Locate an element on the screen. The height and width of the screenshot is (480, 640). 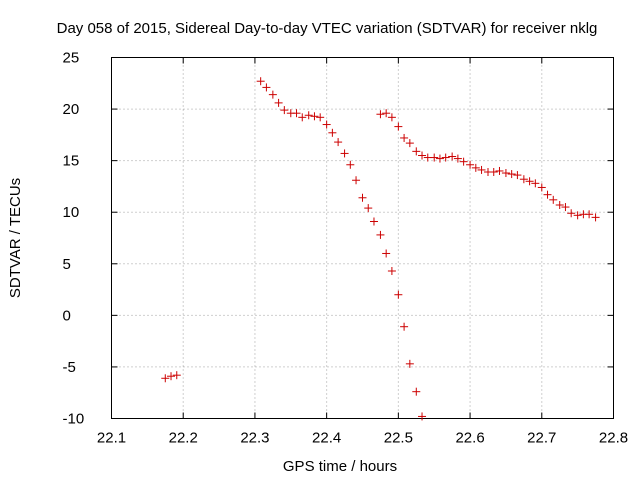
x-tick-label: 22.5 is located at coordinates (398, 438).